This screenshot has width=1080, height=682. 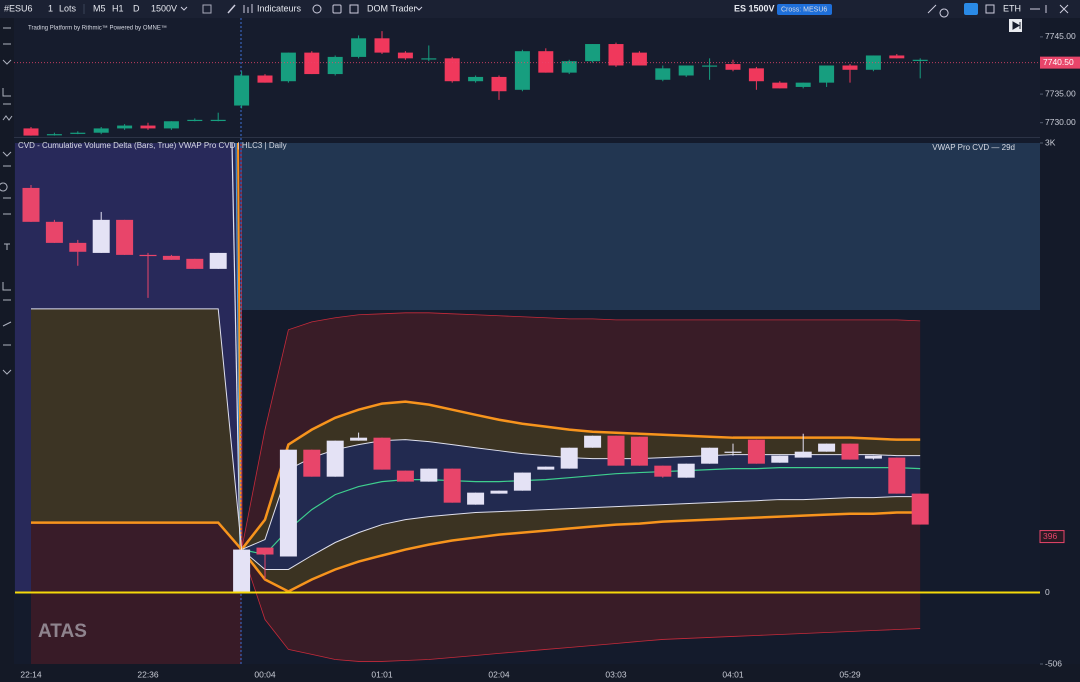 I want to click on y-tick-label: -506, so click(x=1053, y=663).